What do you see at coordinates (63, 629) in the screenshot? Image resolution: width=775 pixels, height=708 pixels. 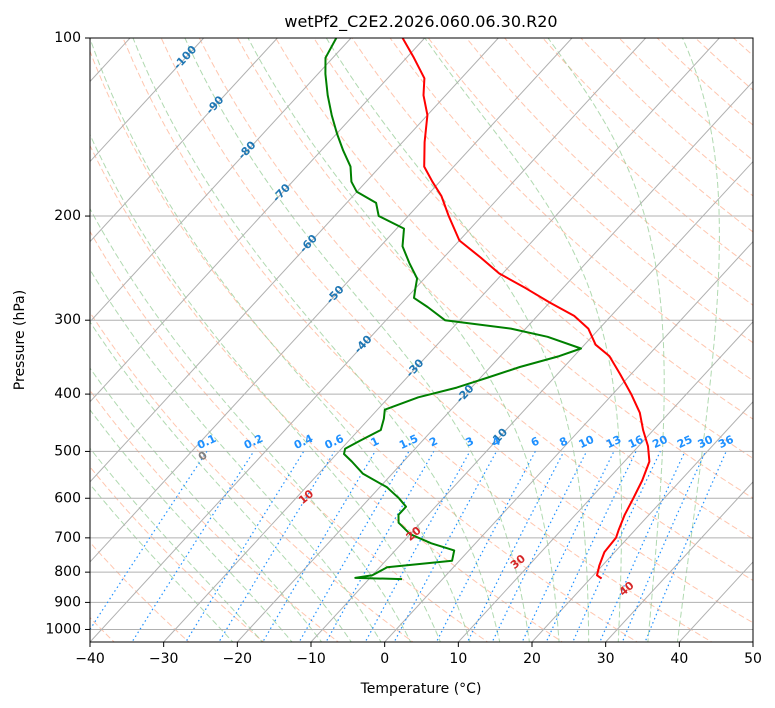 I see `y-tick-label: 1000` at bounding box center [63, 629].